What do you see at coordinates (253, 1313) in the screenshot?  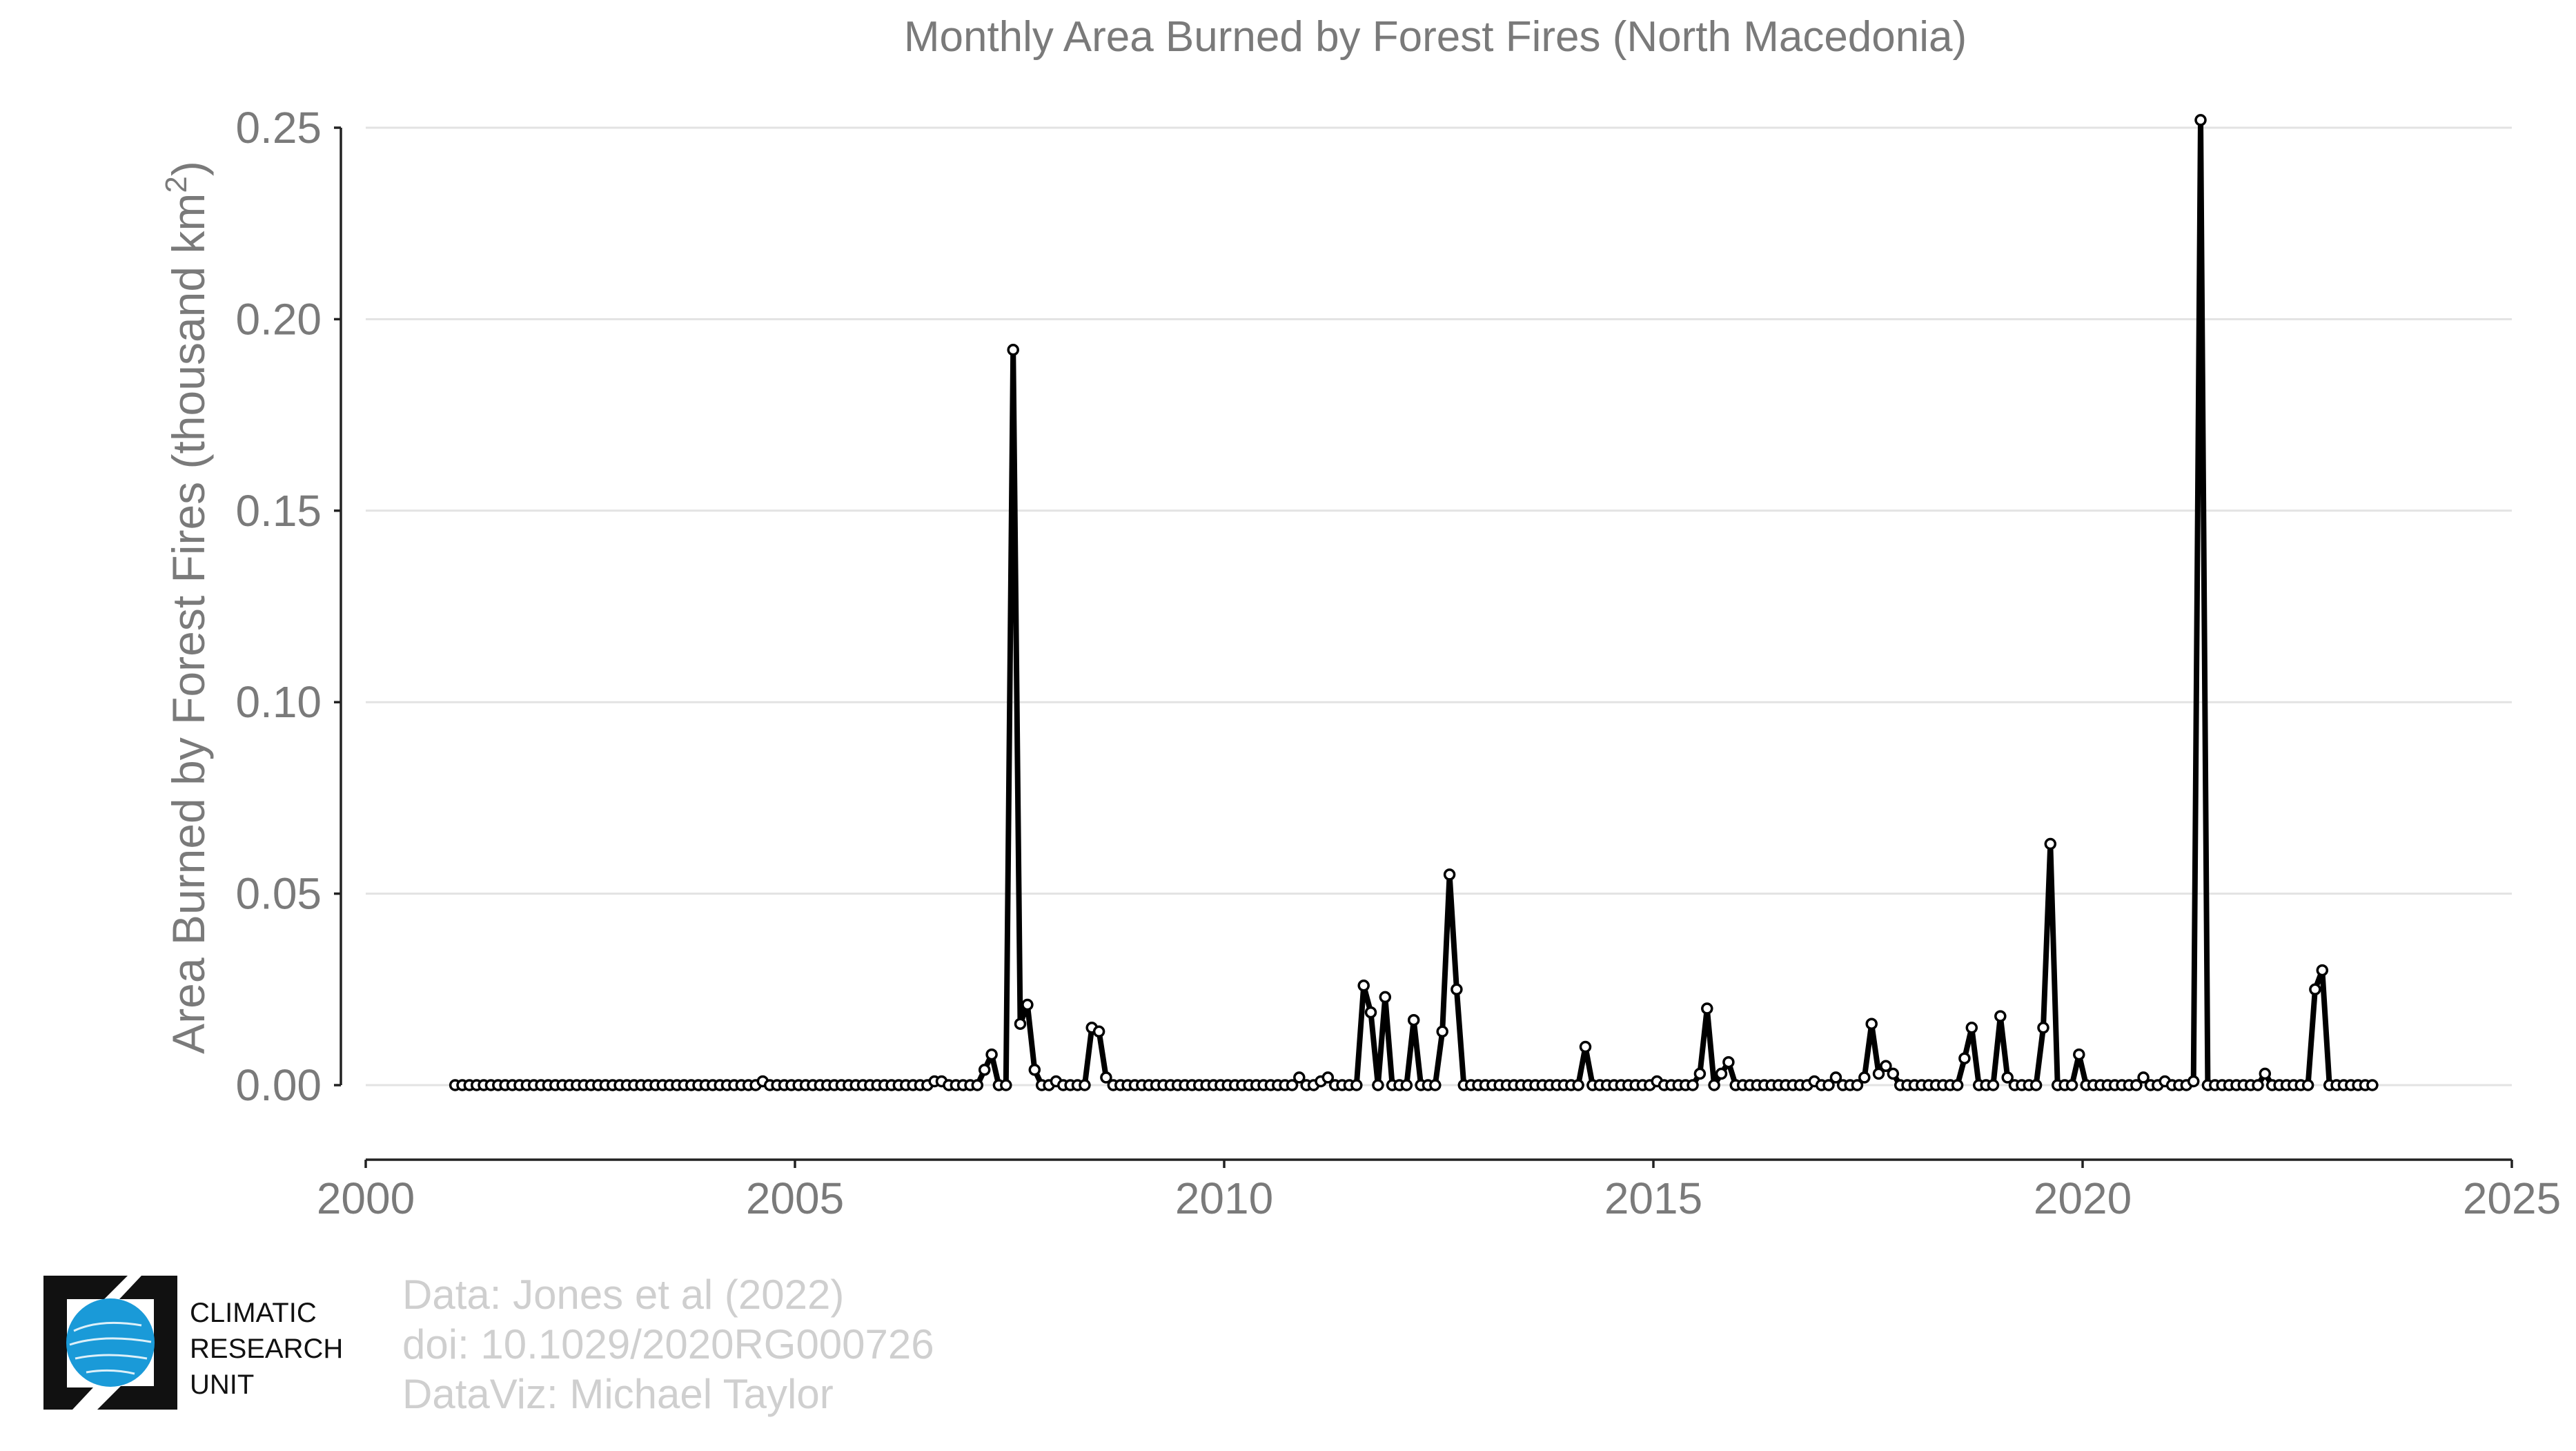 I see `logo-line-1: CLIMATIC` at bounding box center [253, 1313].